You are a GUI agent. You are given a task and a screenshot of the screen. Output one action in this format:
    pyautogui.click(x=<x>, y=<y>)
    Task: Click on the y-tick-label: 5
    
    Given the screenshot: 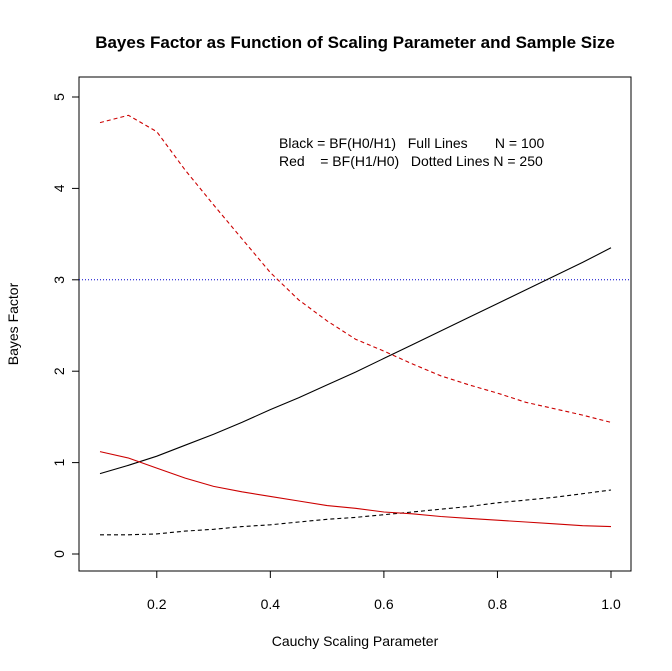 What is the action you would take?
    pyautogui.click(x=59, y=97)
    